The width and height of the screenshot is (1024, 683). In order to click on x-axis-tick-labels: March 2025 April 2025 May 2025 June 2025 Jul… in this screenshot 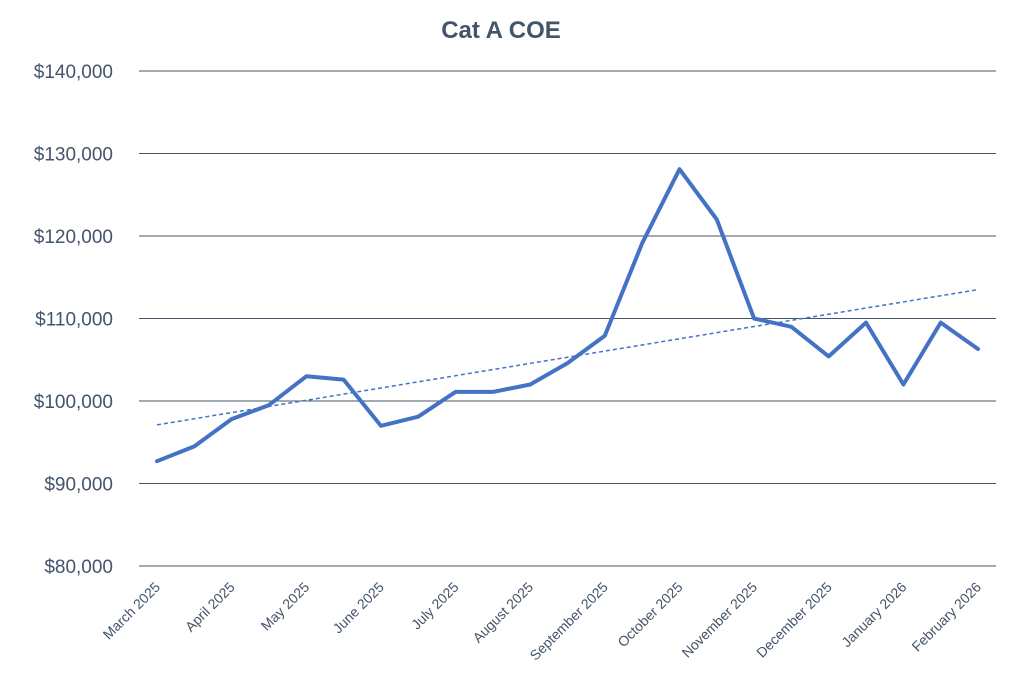, I will do `click(542, 621)`.